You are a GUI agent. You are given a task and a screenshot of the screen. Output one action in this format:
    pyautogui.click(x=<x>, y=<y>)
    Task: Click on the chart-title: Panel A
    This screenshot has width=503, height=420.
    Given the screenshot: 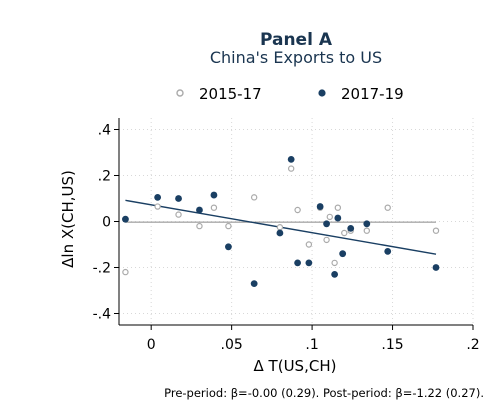 What is the action you would take?
    pyautogui.click(x=296, y=40)
    